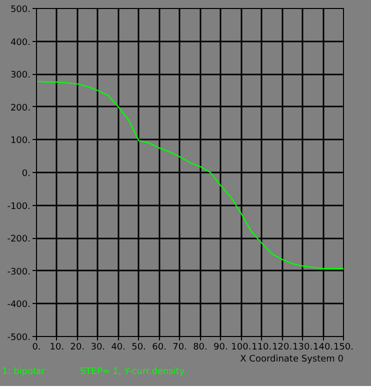 This screenshot has width=371, height=391. What do you see at coordinates (20, 108) in the screenshot?
I see `y-tick-label: 200.` at bounding box center [20, 108].